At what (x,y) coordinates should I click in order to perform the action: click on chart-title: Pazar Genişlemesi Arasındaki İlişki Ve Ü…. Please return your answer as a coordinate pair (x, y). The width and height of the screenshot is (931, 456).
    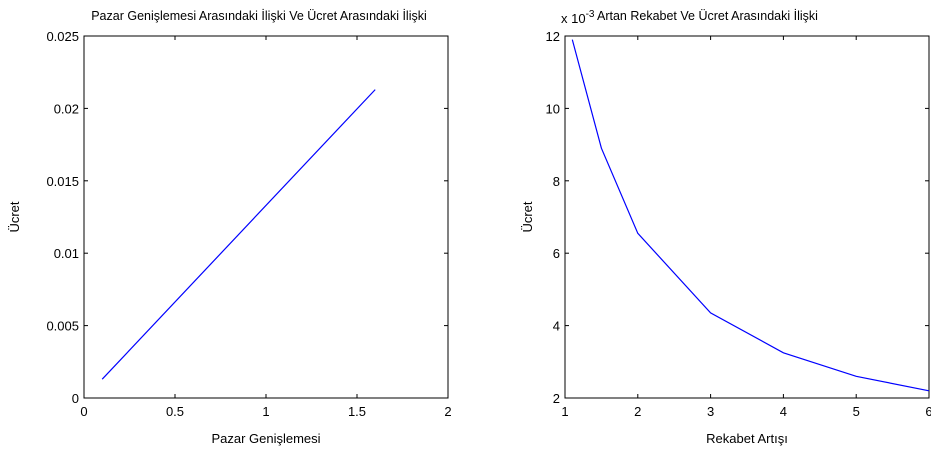
    Looking at the image, I should click on (259, 16).